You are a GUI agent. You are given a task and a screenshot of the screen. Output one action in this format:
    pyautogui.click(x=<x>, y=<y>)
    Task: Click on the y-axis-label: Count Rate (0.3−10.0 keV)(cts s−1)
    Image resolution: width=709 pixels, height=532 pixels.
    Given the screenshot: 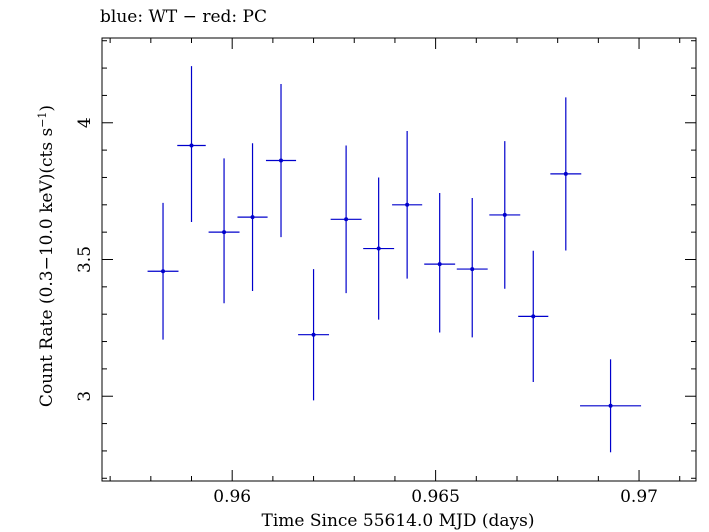 What is the action you would take?
    pyautogui.click(x=46, y=256)
    